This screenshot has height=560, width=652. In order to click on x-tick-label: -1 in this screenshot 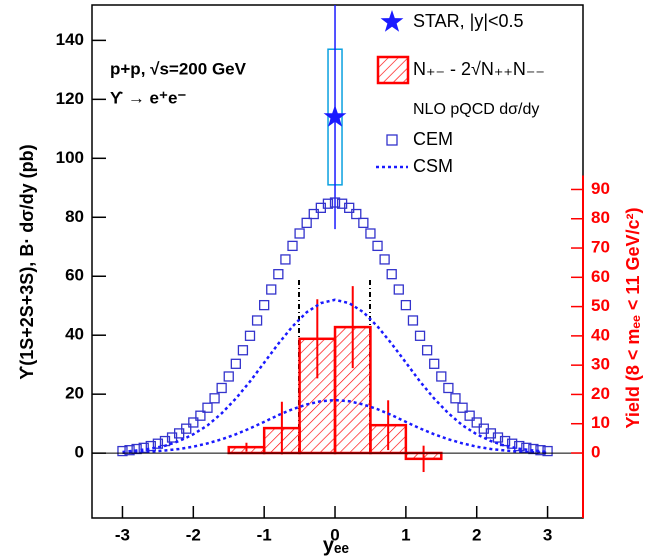, I will do `click(264, 534)`.